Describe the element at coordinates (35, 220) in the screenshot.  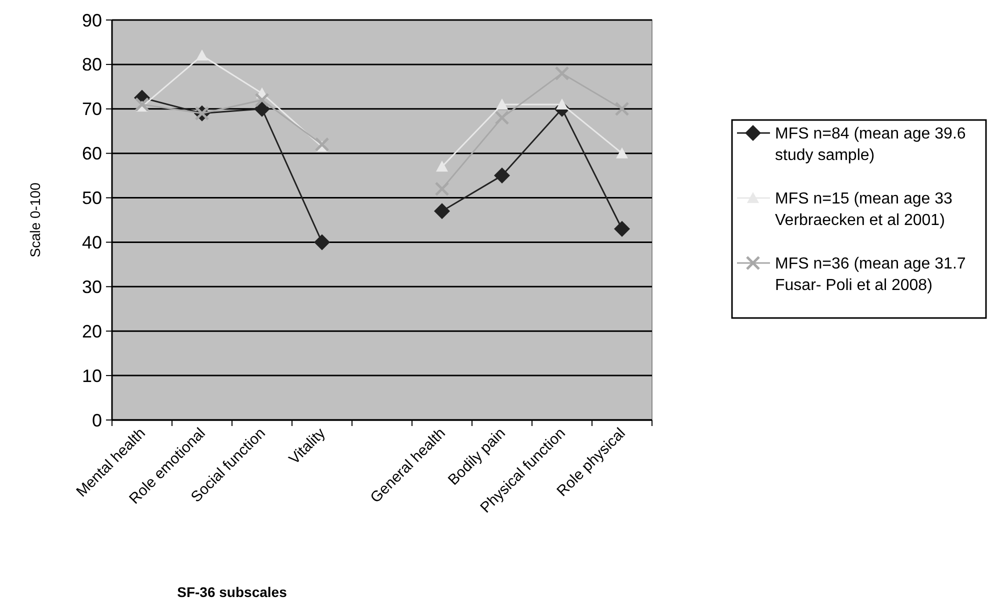
I see `y-axis-title: Scale 0-100` at that location.